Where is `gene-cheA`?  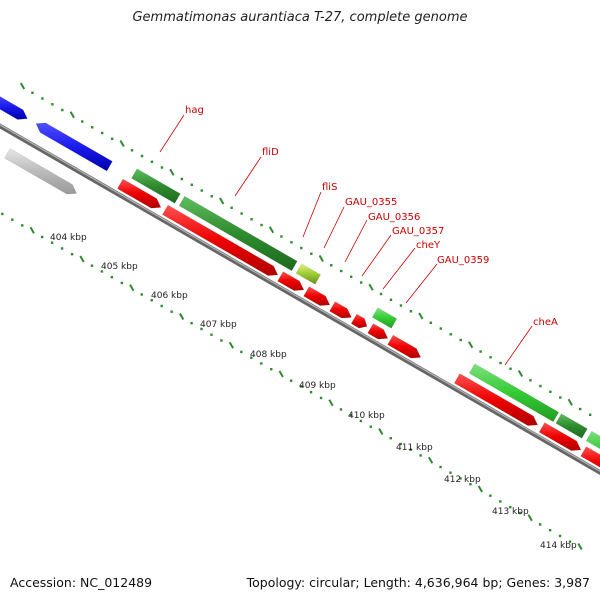 gene-cheA is located at coordinates (514, 393).